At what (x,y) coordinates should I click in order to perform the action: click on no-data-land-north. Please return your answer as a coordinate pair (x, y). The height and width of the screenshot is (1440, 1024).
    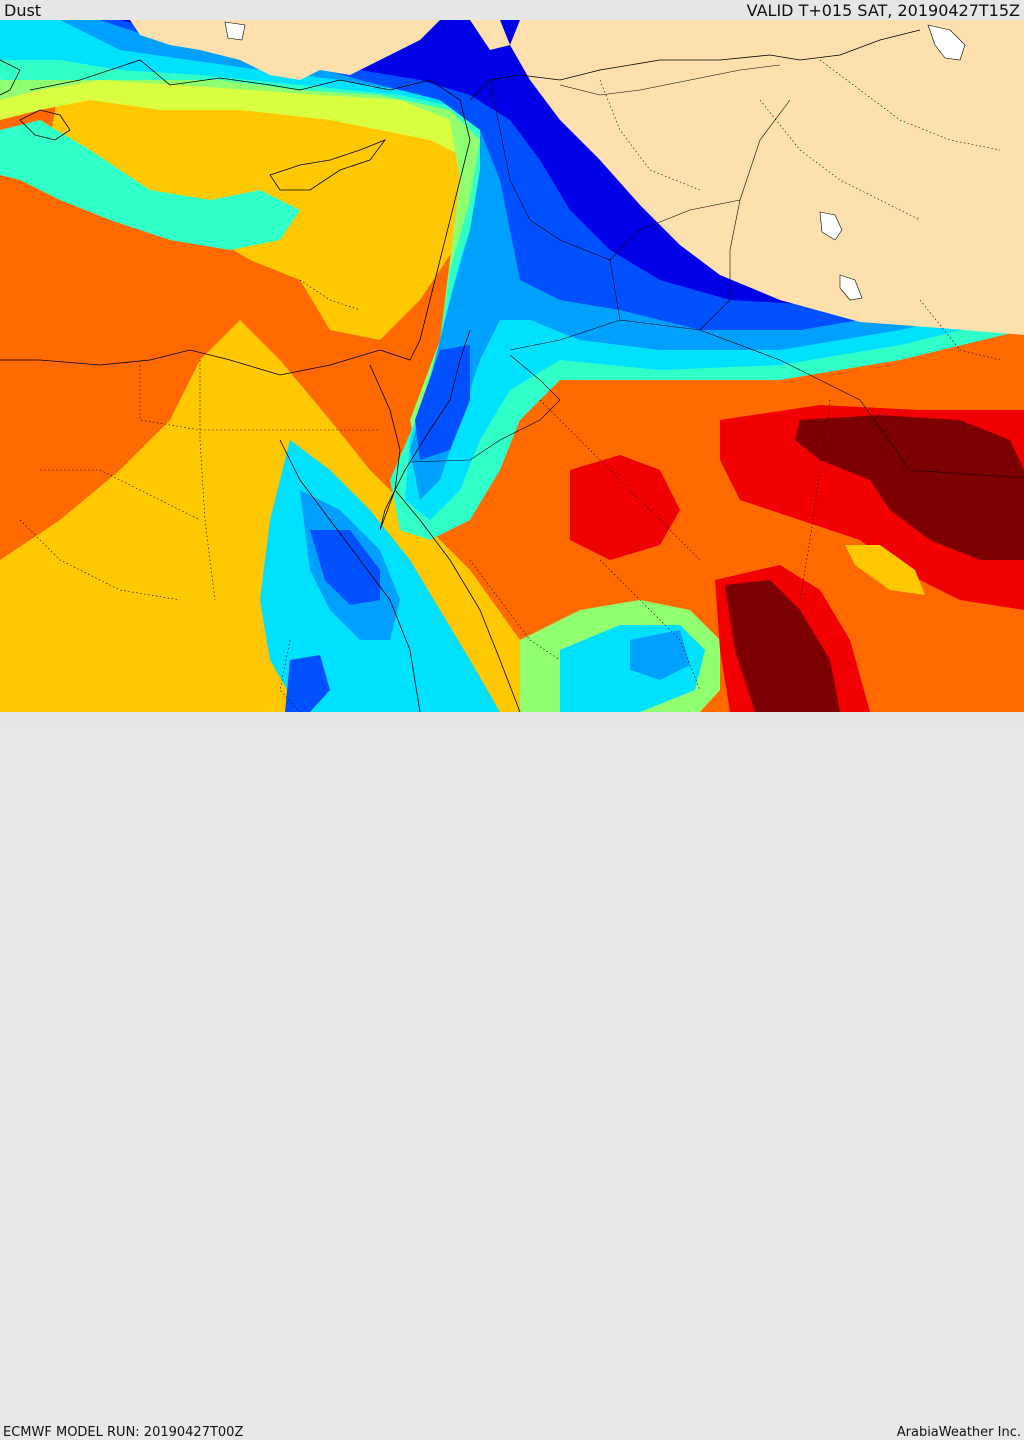
    Looking at the image, I should click on (285, 50).